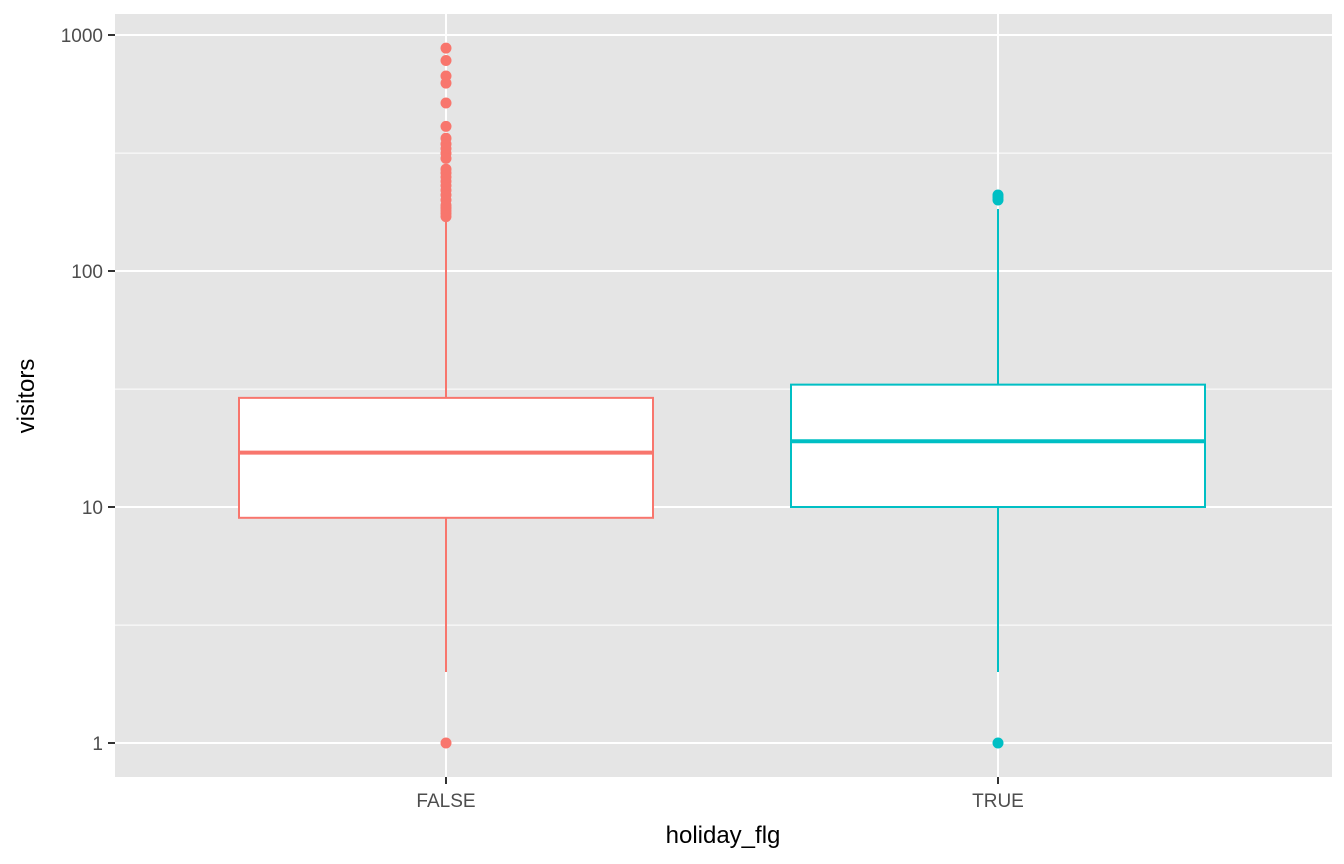 This screenshot has width=1344, height=864. Describe the element at coordinates (87, 272) in the screenshot. I see `y-tick-label: 100` at that location.